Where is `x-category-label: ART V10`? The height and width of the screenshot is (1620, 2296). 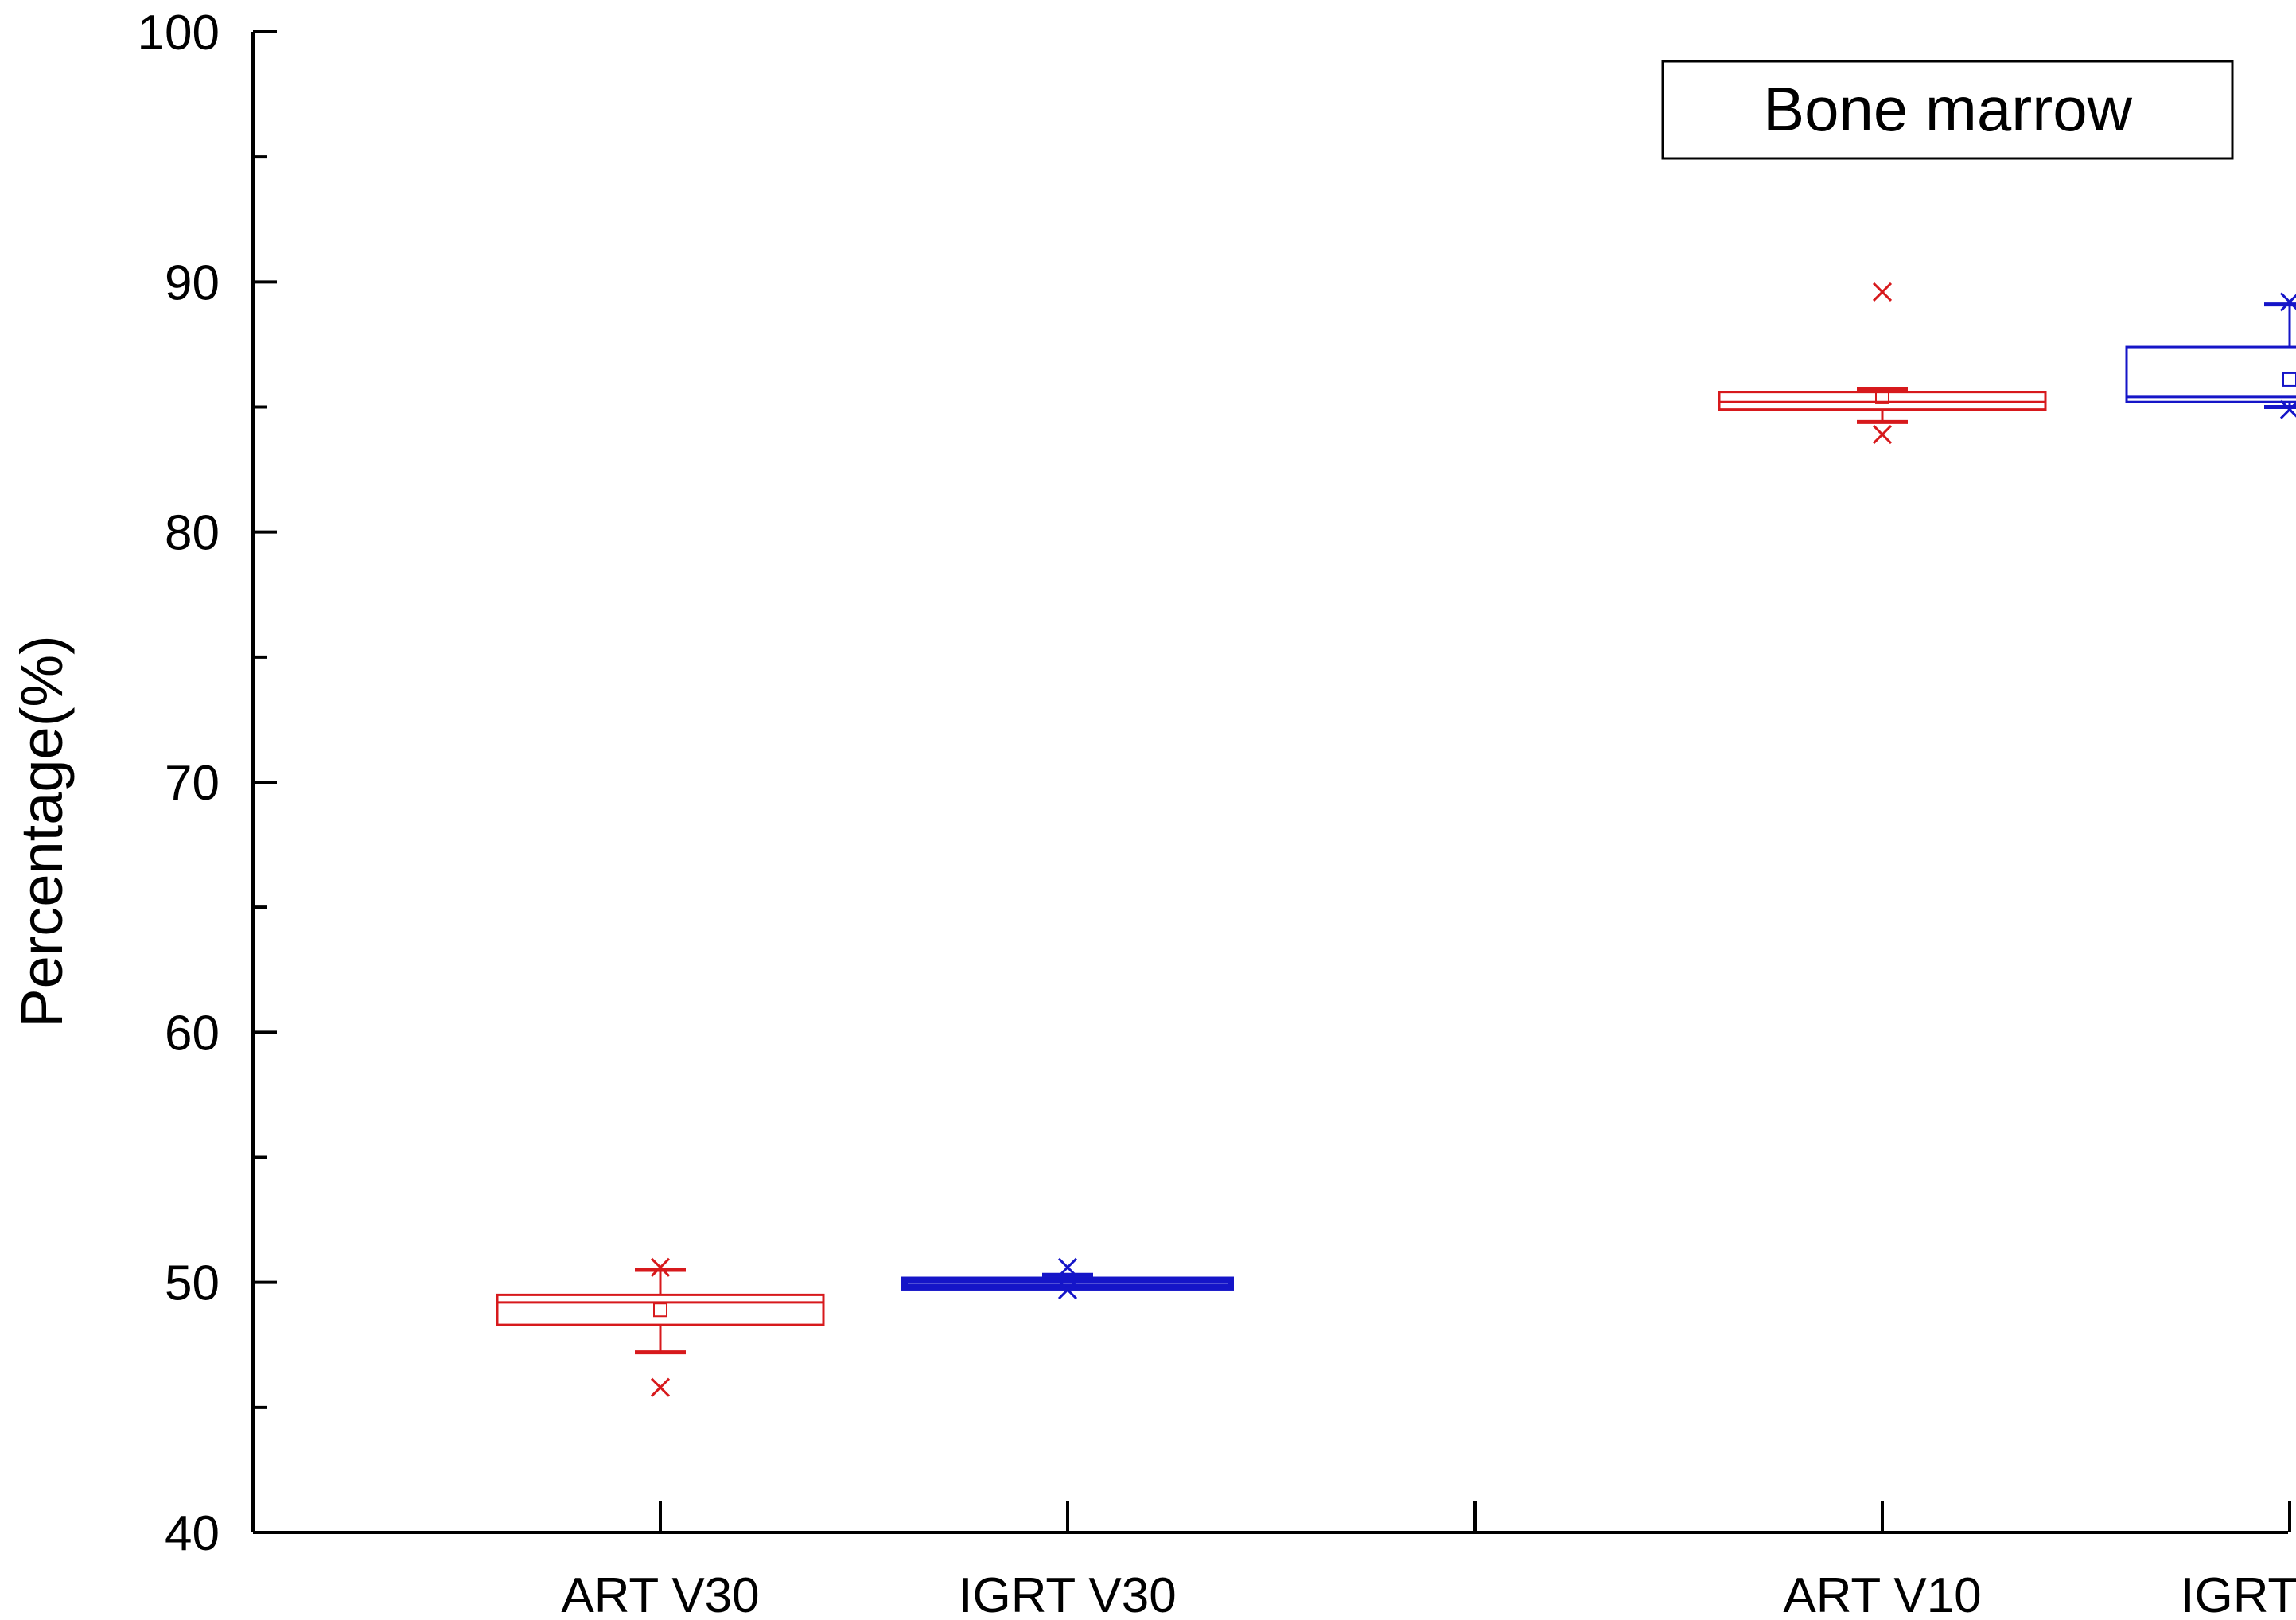
x-category-label: ART V10 is located at coordinates (1882, 1594).